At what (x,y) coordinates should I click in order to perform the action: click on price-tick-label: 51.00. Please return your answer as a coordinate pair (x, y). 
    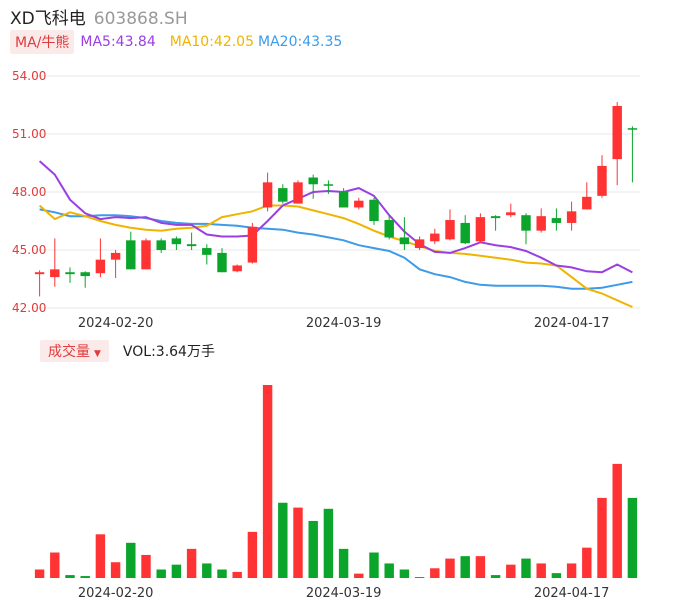
    Looking at the image, I should click on (29, 134).